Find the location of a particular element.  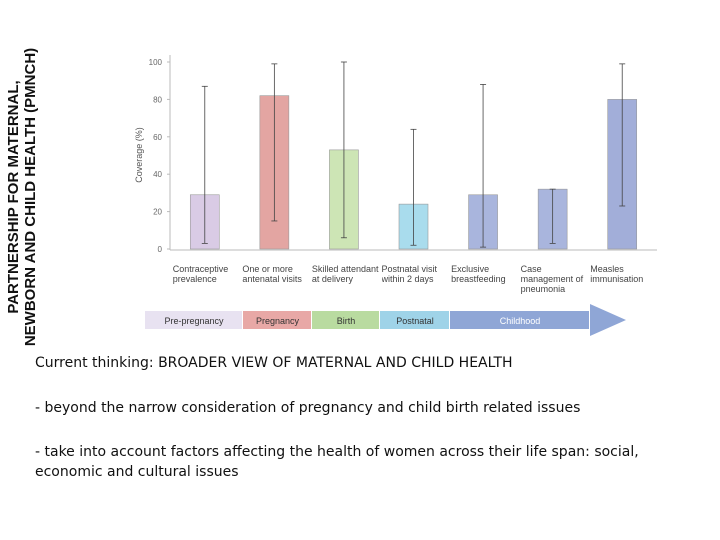

x-tick-label: Measles immunisation is located at coordinates (617, 274).